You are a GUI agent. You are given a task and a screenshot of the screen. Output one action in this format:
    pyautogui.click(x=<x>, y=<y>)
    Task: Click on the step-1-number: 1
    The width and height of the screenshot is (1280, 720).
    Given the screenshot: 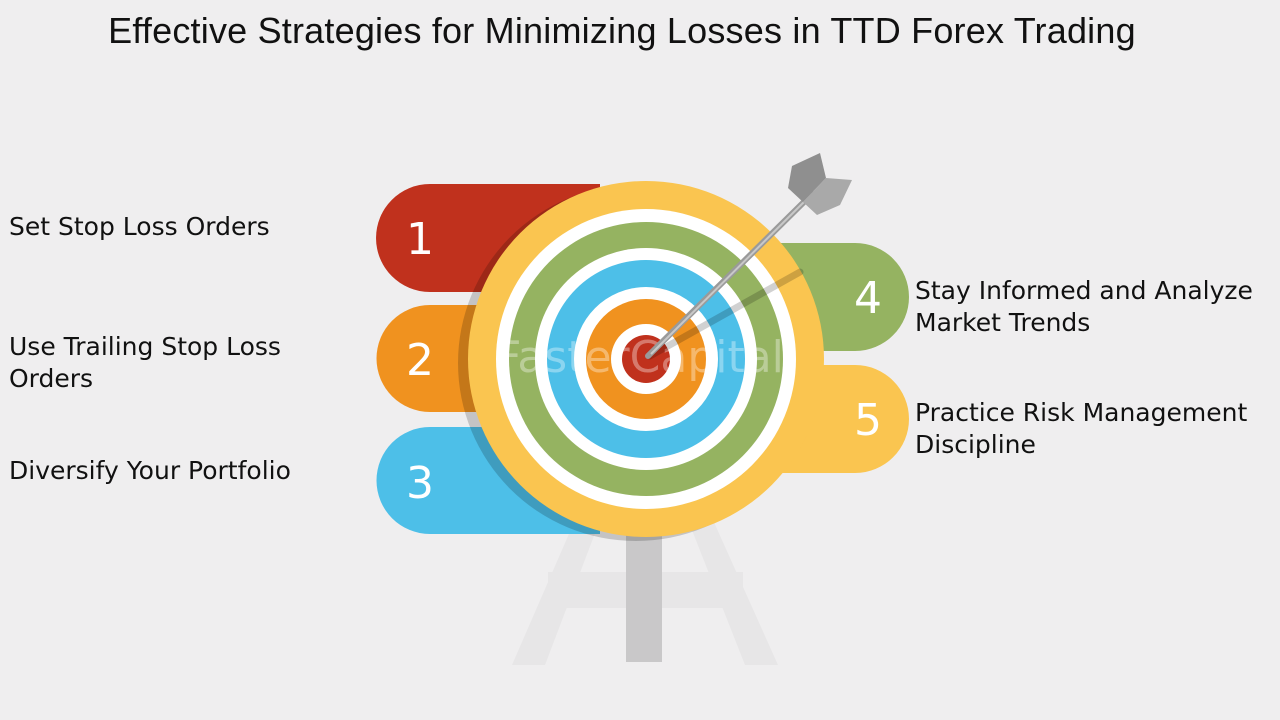 What is the action you would take?
    pyautogui.click(x=420, y=239)
    